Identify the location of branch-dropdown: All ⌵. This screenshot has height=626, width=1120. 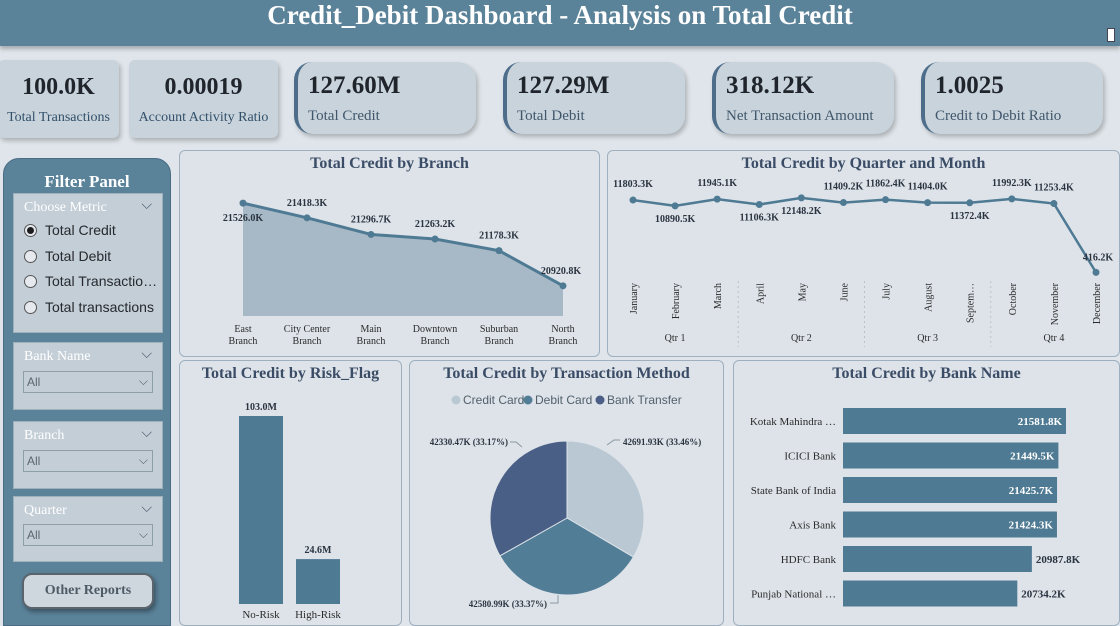
(88, 461).